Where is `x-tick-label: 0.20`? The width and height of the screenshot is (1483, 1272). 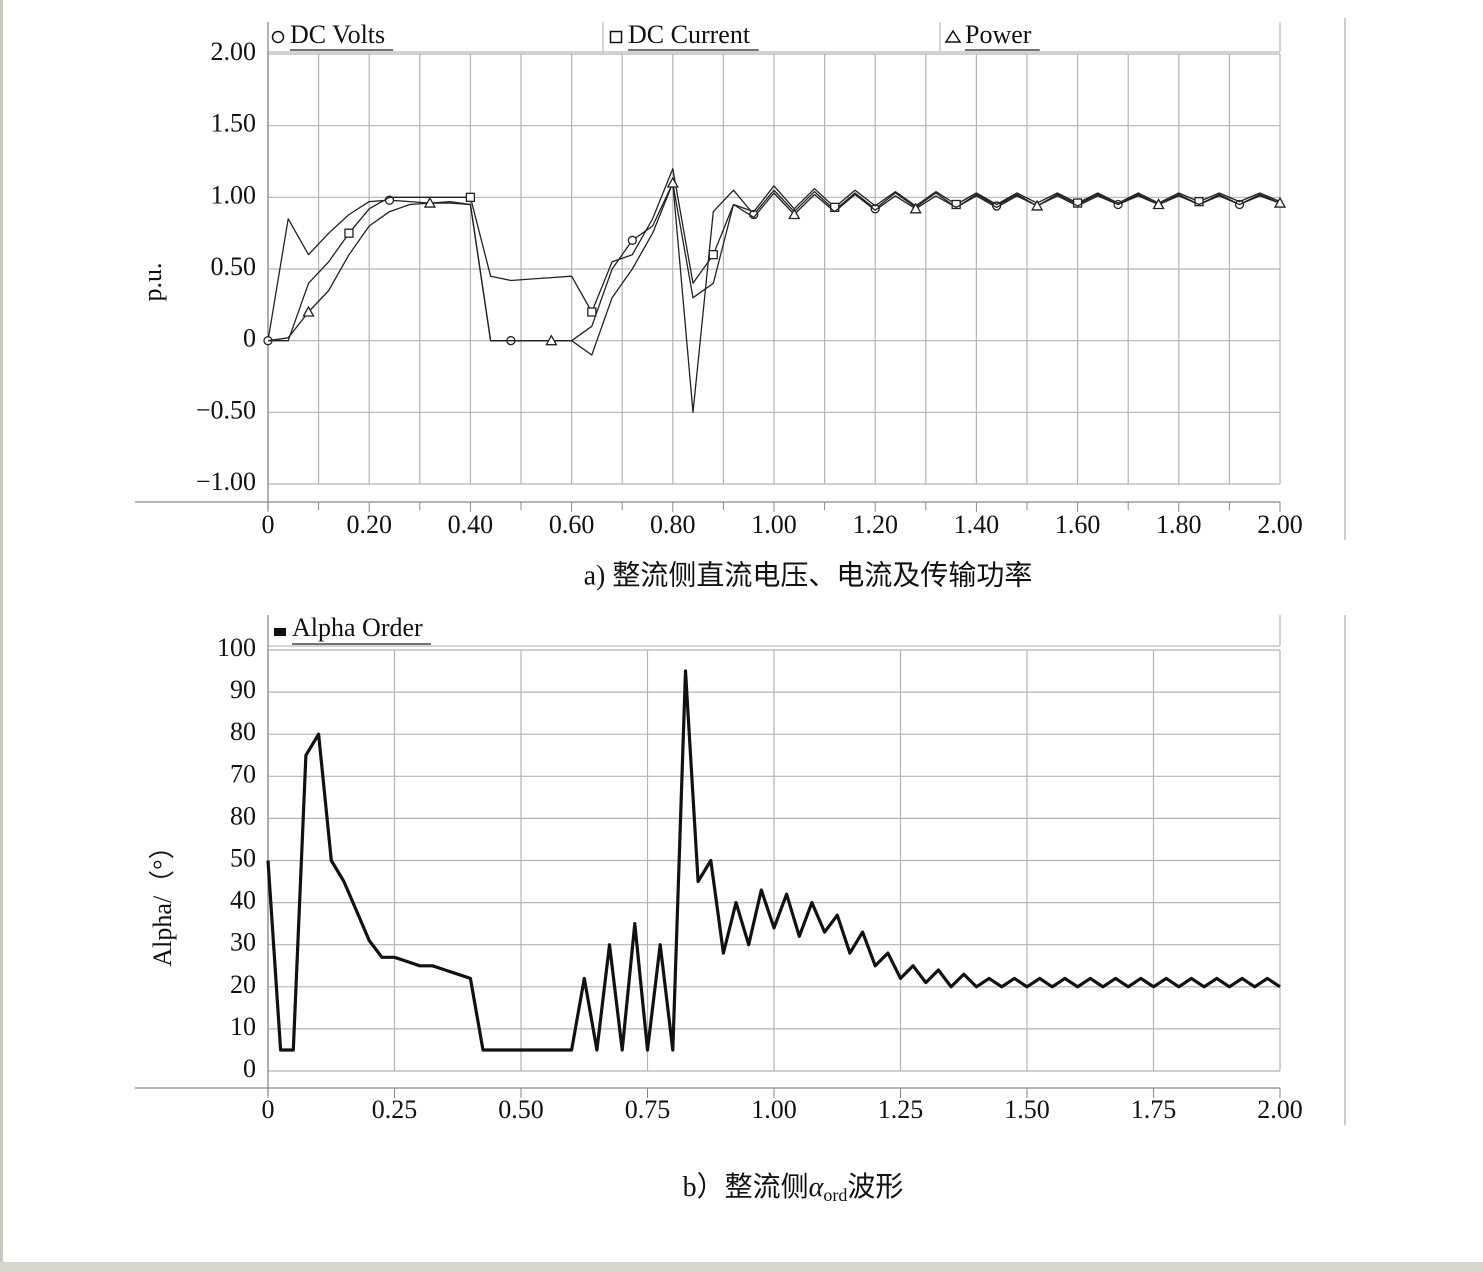 x-tick-label: 0.20 is located at coordinates (369, 524).